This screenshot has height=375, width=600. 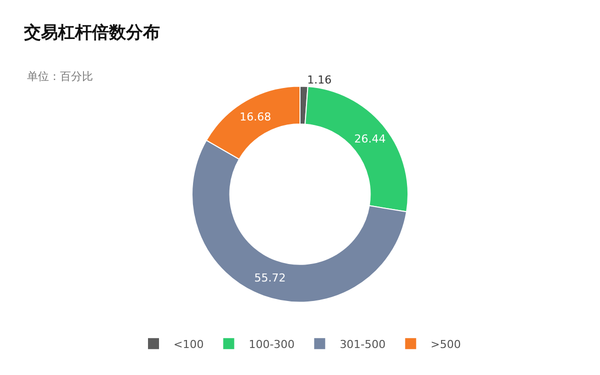 I want to click on data-label: 55.72, so click(x=270, y=278).